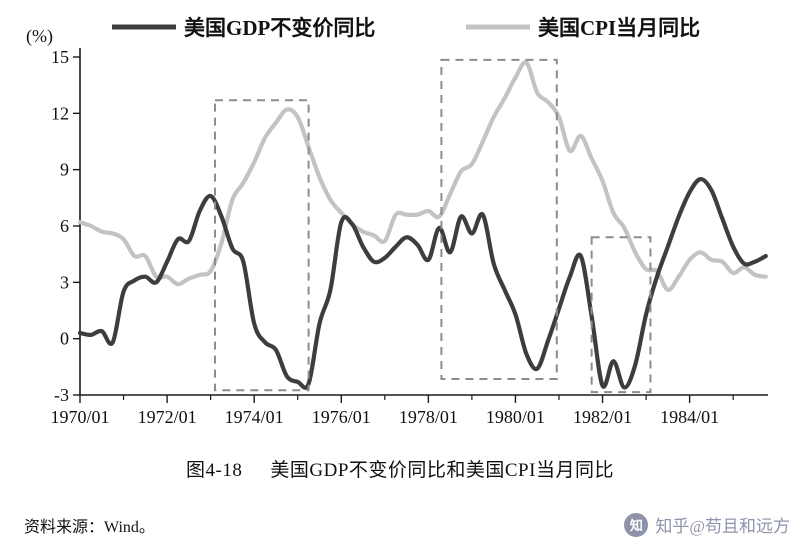  I want to click on x-tick-label: 1984/01, so click(689, 417).